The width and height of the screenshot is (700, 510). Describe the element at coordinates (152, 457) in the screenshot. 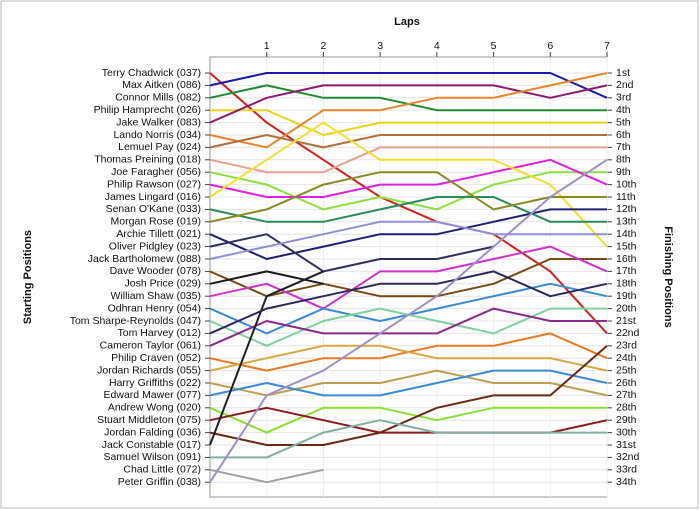

I see `driver-label: Samuel Wilson (091)` at that location.